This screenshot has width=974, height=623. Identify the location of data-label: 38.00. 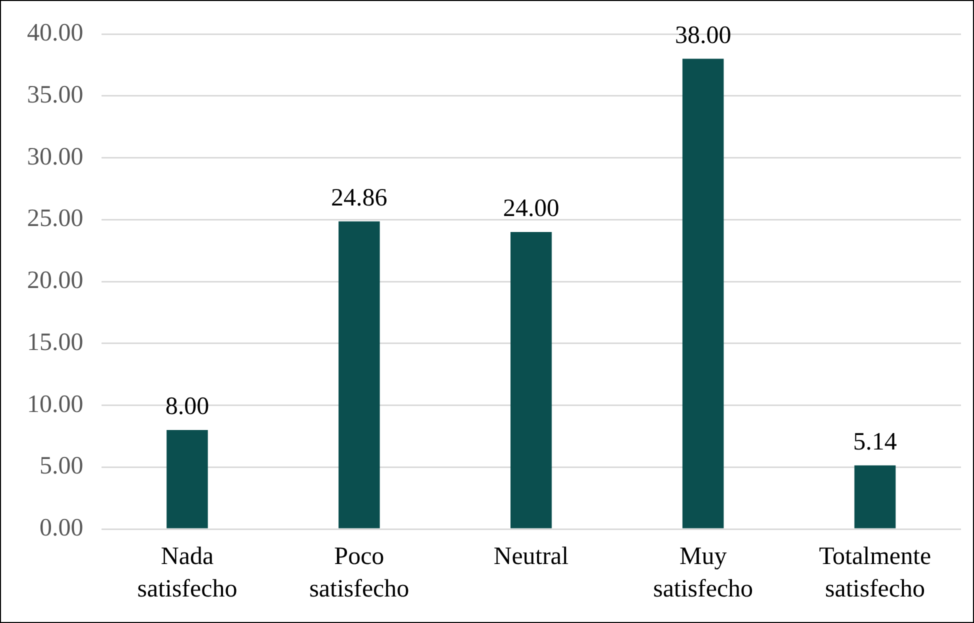
(703, 35).